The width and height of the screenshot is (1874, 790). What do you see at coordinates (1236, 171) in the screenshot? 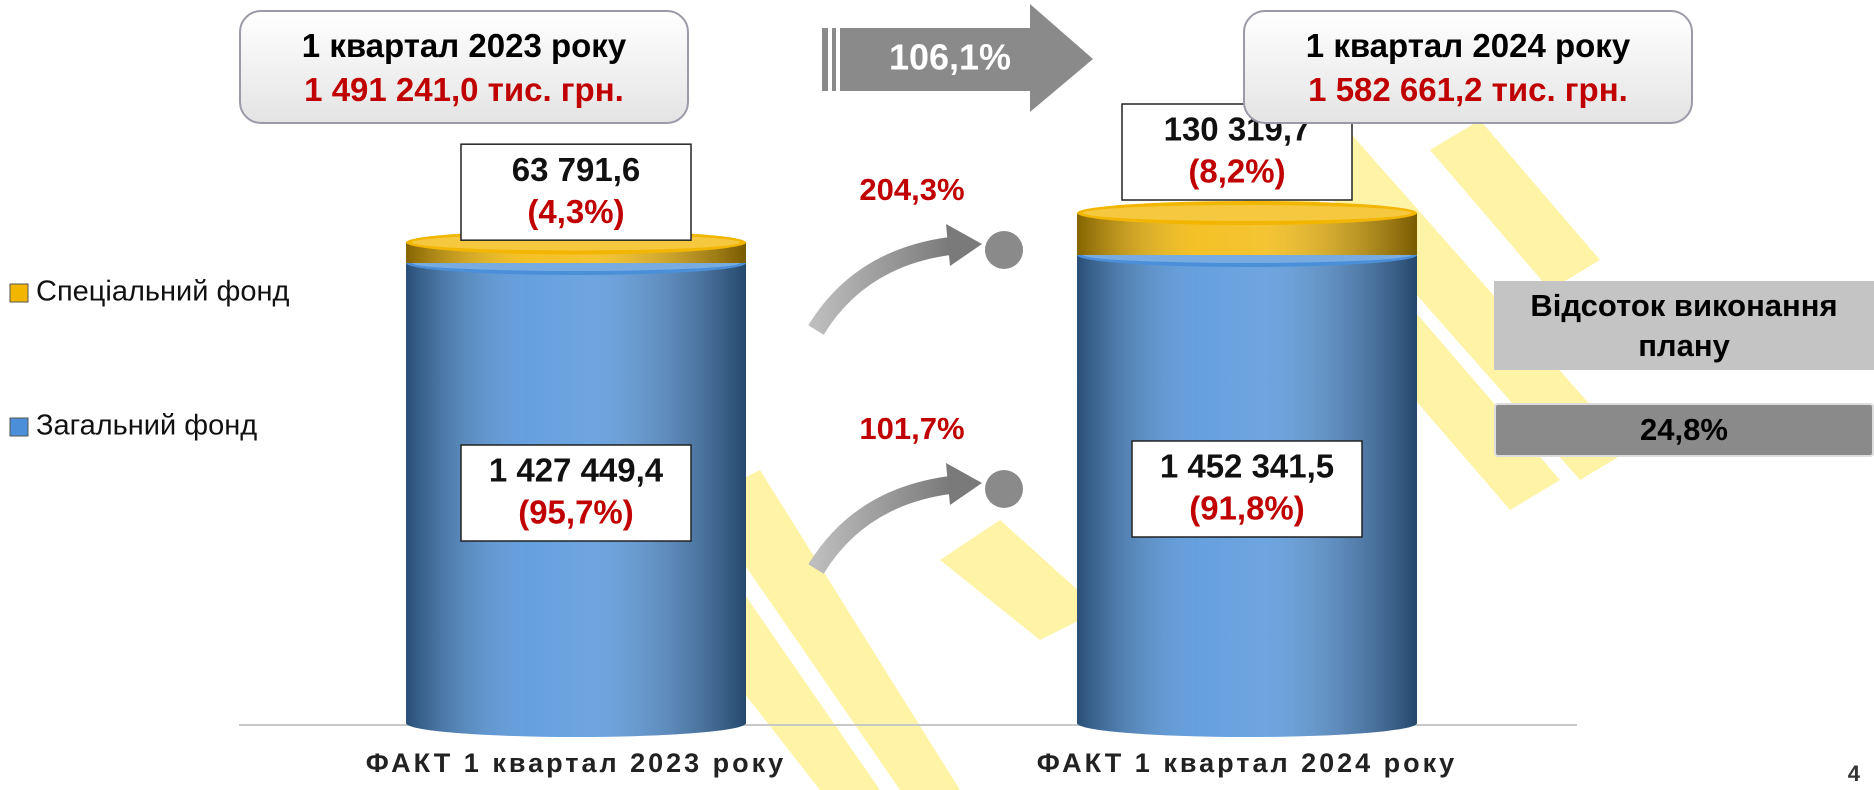
I see `share-label: (8,2%)` at bounding box center [1236, 171].